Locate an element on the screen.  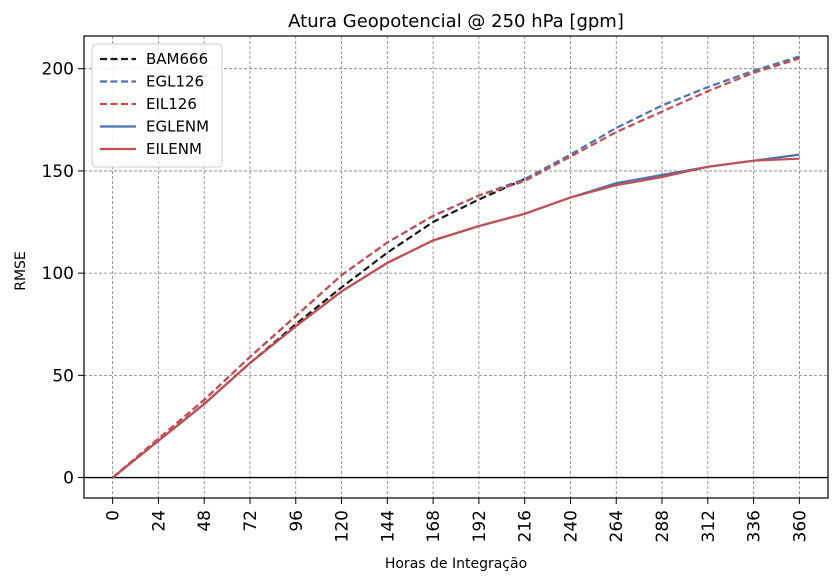
x-axis-label: Horas de Integração is located at coordinates (456, 564).